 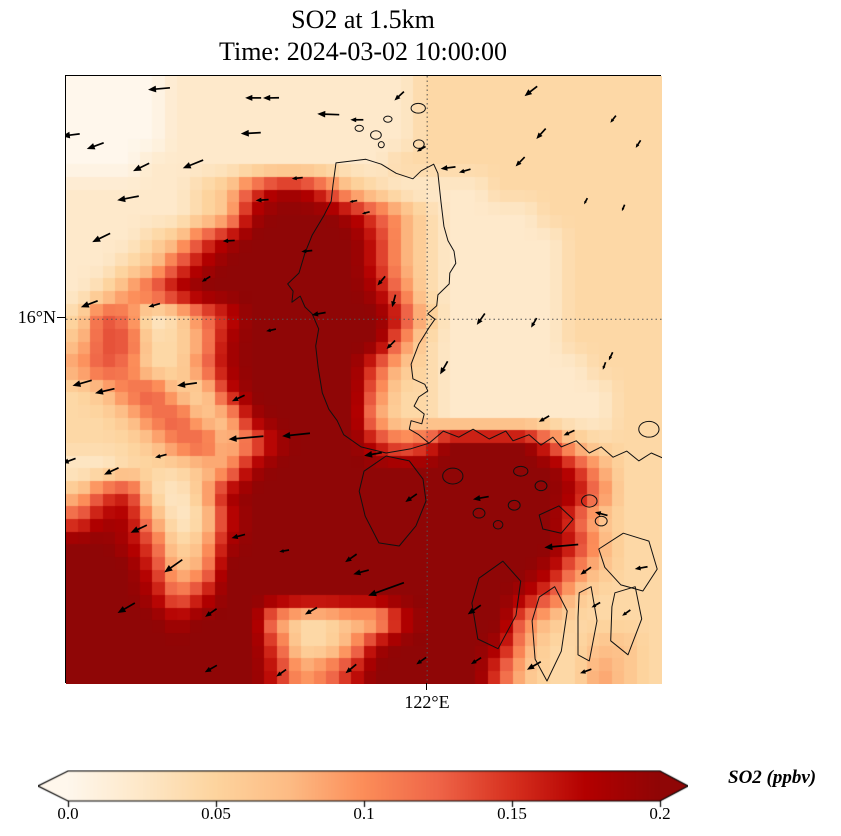 What do you see at coordinates (660, 813) in the screenshot?
I see `colorbar-tick-label: 0.2` at bounding box center [660, 813].